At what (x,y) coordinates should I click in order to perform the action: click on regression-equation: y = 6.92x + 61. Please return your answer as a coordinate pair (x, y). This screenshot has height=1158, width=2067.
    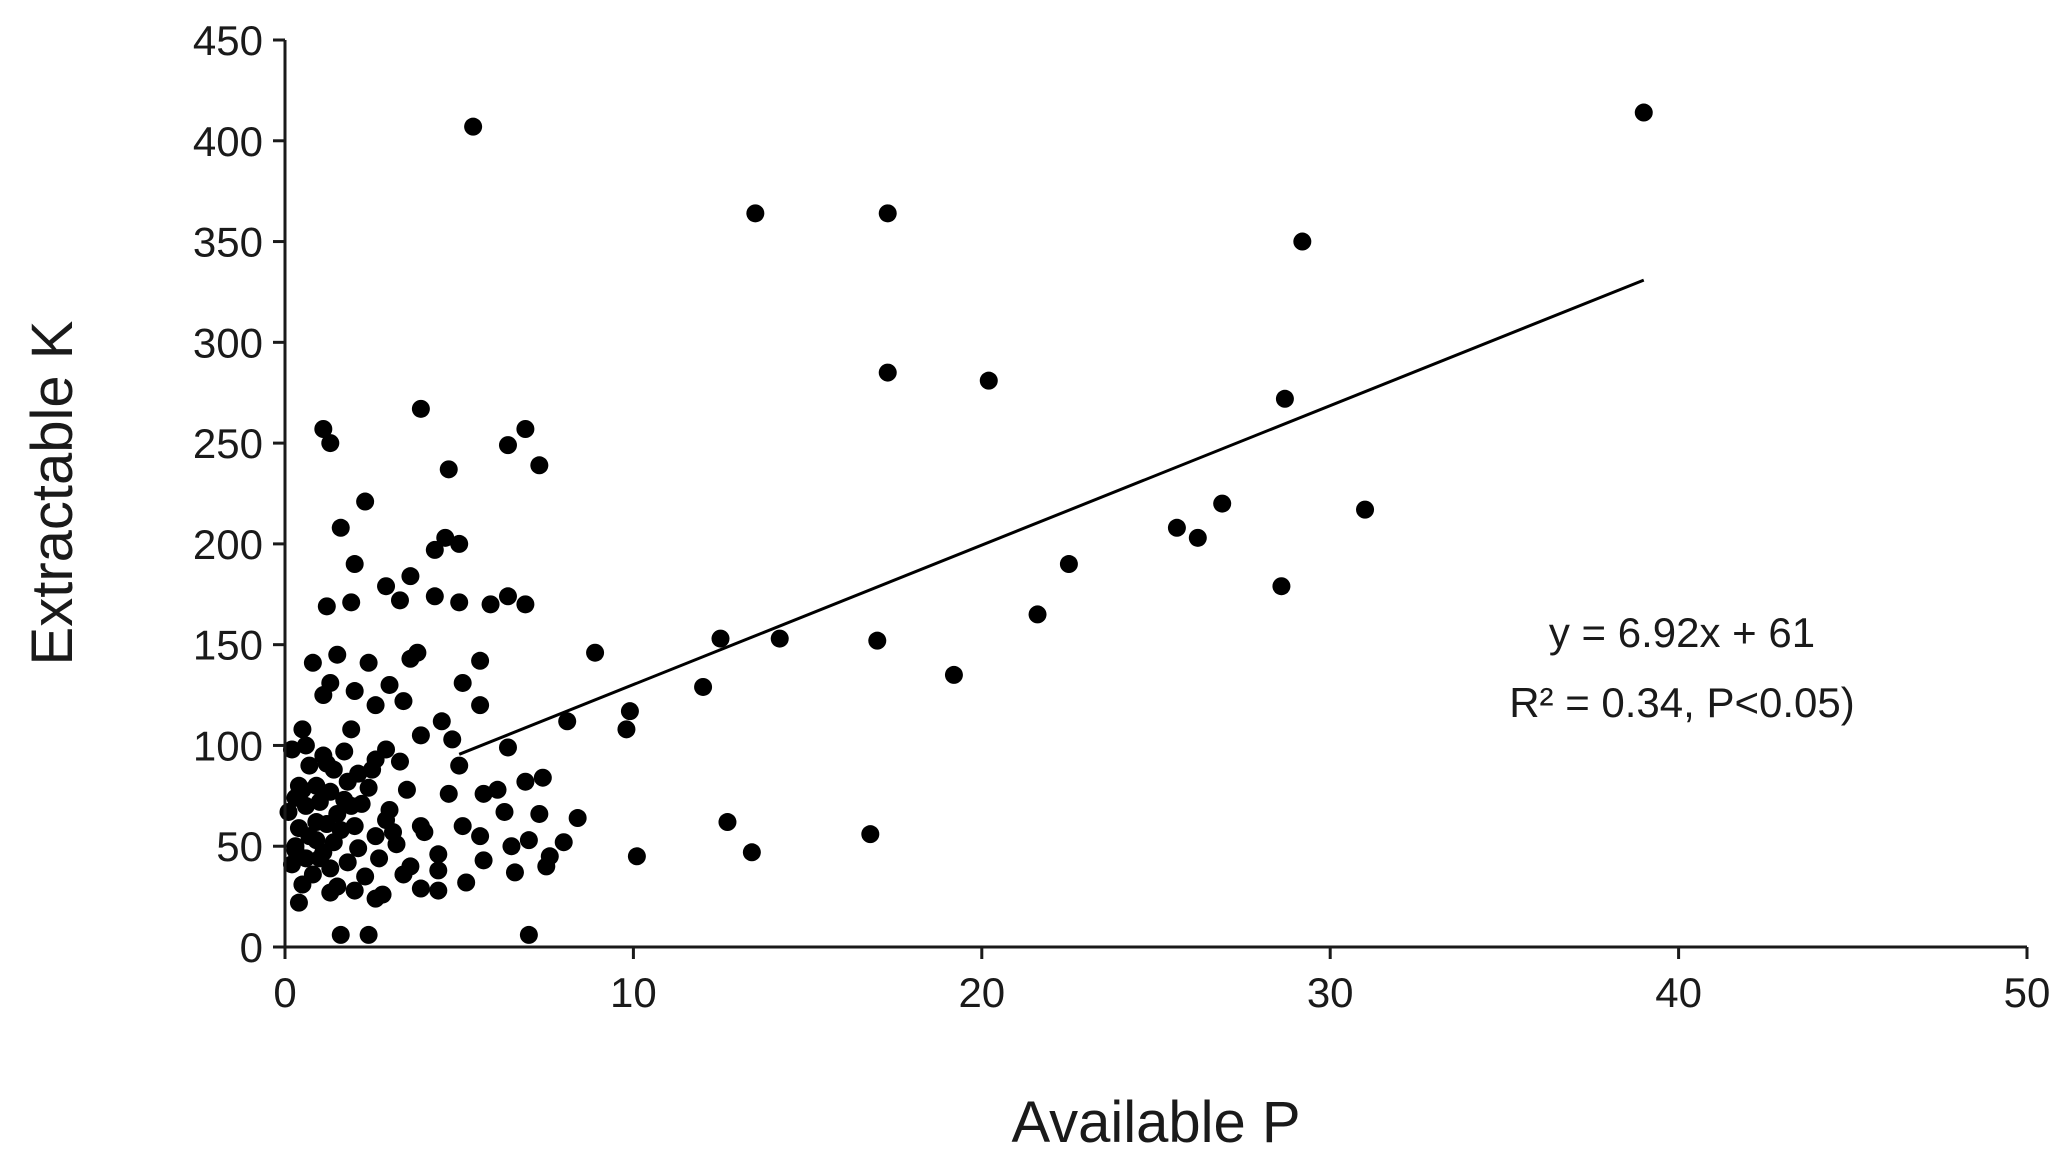
    Looking at the image, I should click on (1682, 632).